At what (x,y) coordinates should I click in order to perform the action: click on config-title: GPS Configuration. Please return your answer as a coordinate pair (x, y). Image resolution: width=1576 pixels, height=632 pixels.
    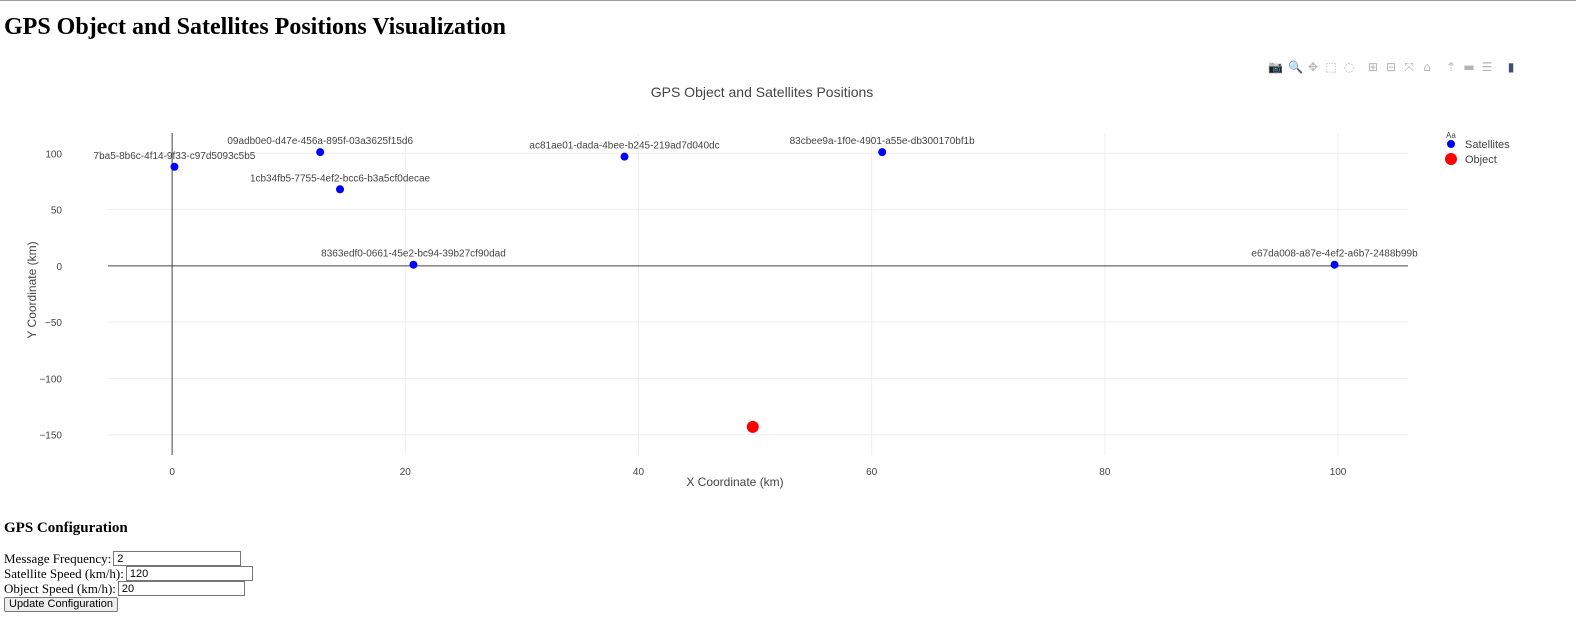
    Looking at the image, I should click on (66, 528).